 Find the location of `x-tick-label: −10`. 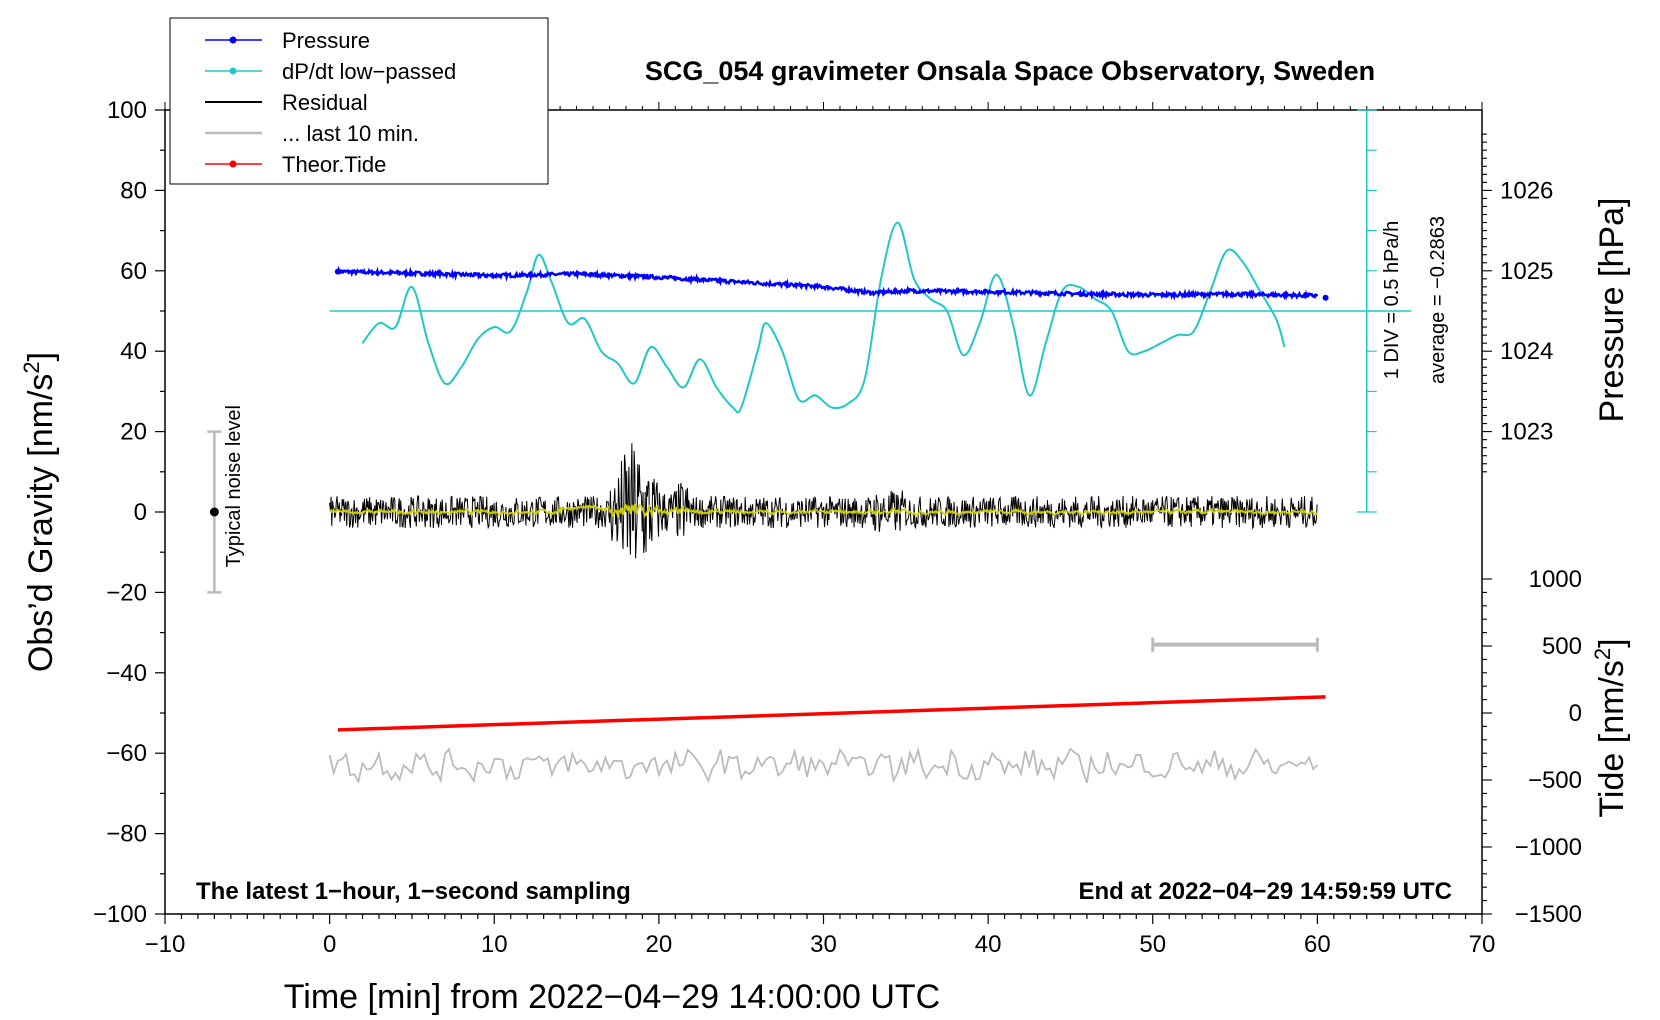

x-tick-label: −10 is located at coordinates (165, 944).